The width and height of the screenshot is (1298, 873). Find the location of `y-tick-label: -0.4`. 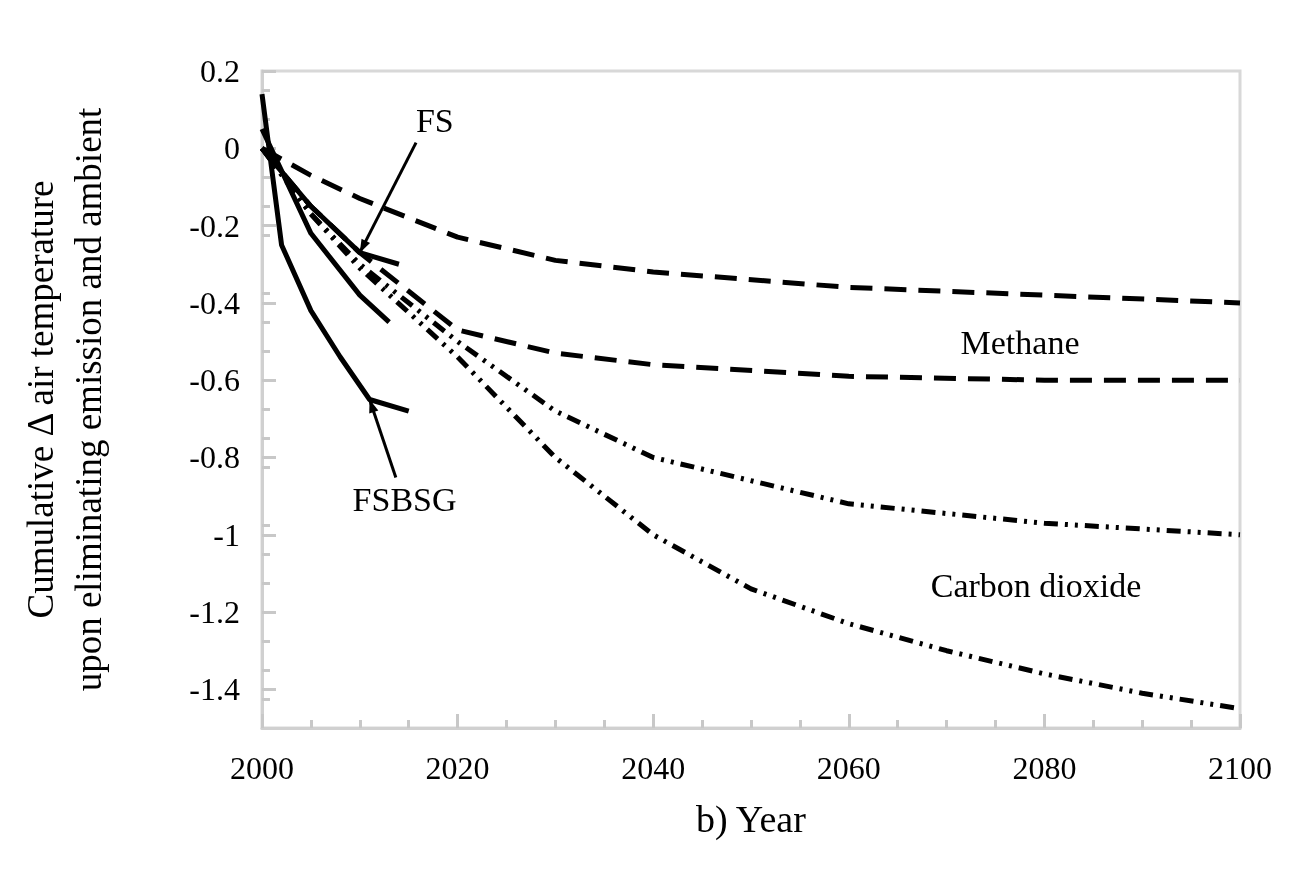

y-tick-label: -0.4 is located at coordinates (214, 302).